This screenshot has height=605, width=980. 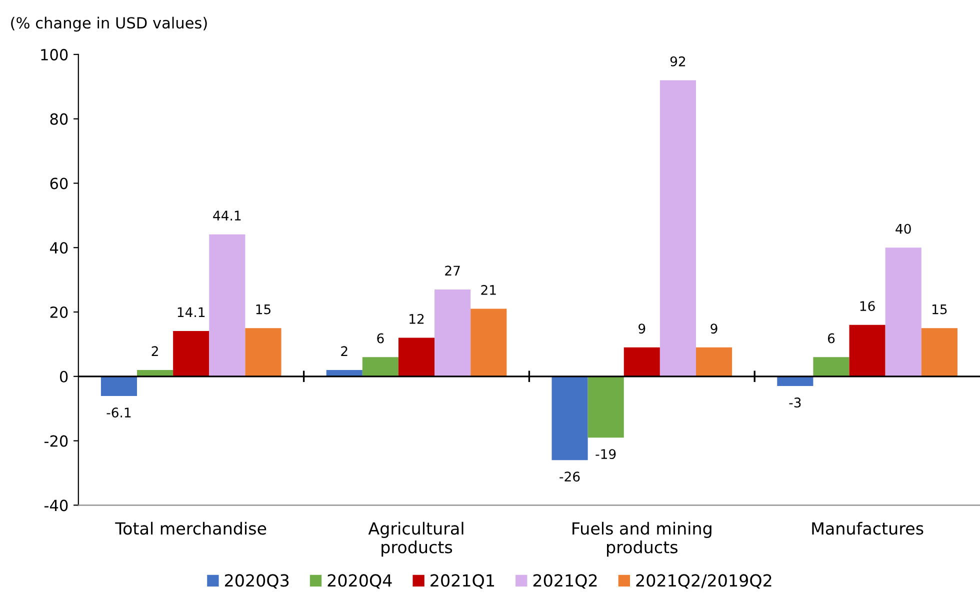 I want to click on legend-label: 2021Q2, so click(x=565, y=581).